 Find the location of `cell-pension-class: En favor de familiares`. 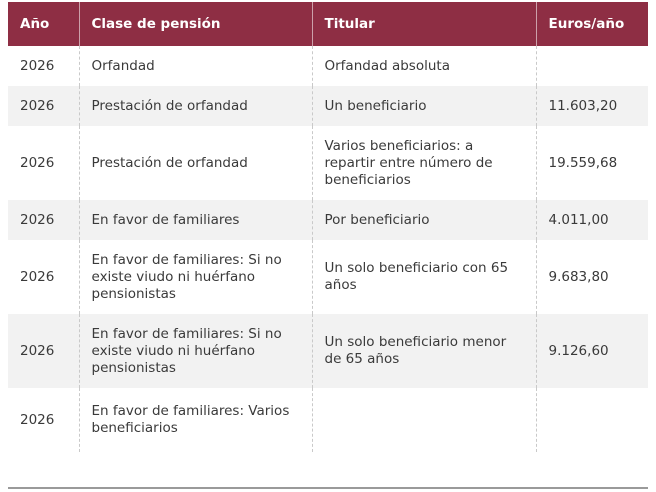

cell-pension-class: En favor de familiares is located at coordinates (196, 220).